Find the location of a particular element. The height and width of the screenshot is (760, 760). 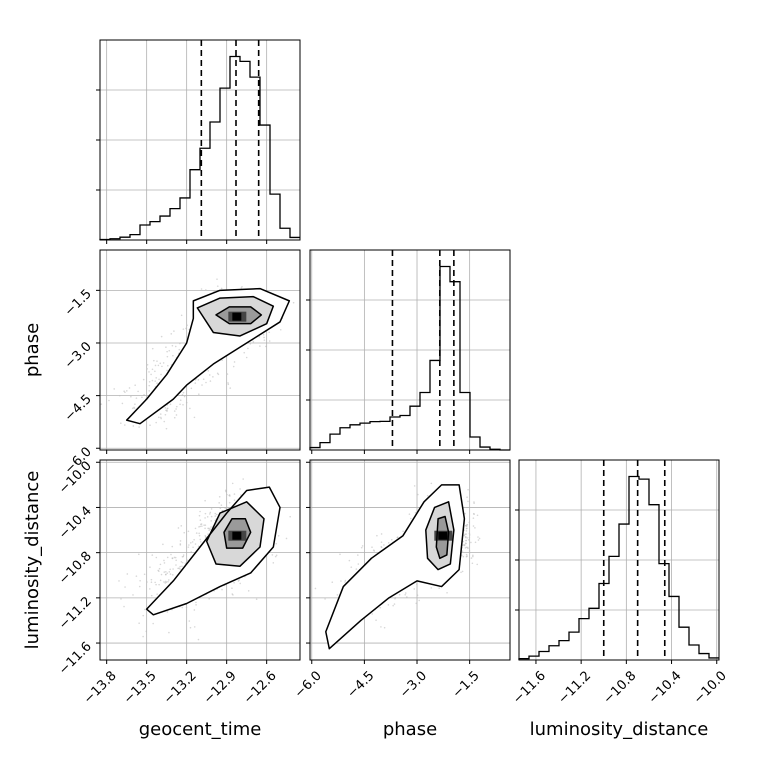

density-layer is located at coordinates (204, 559).